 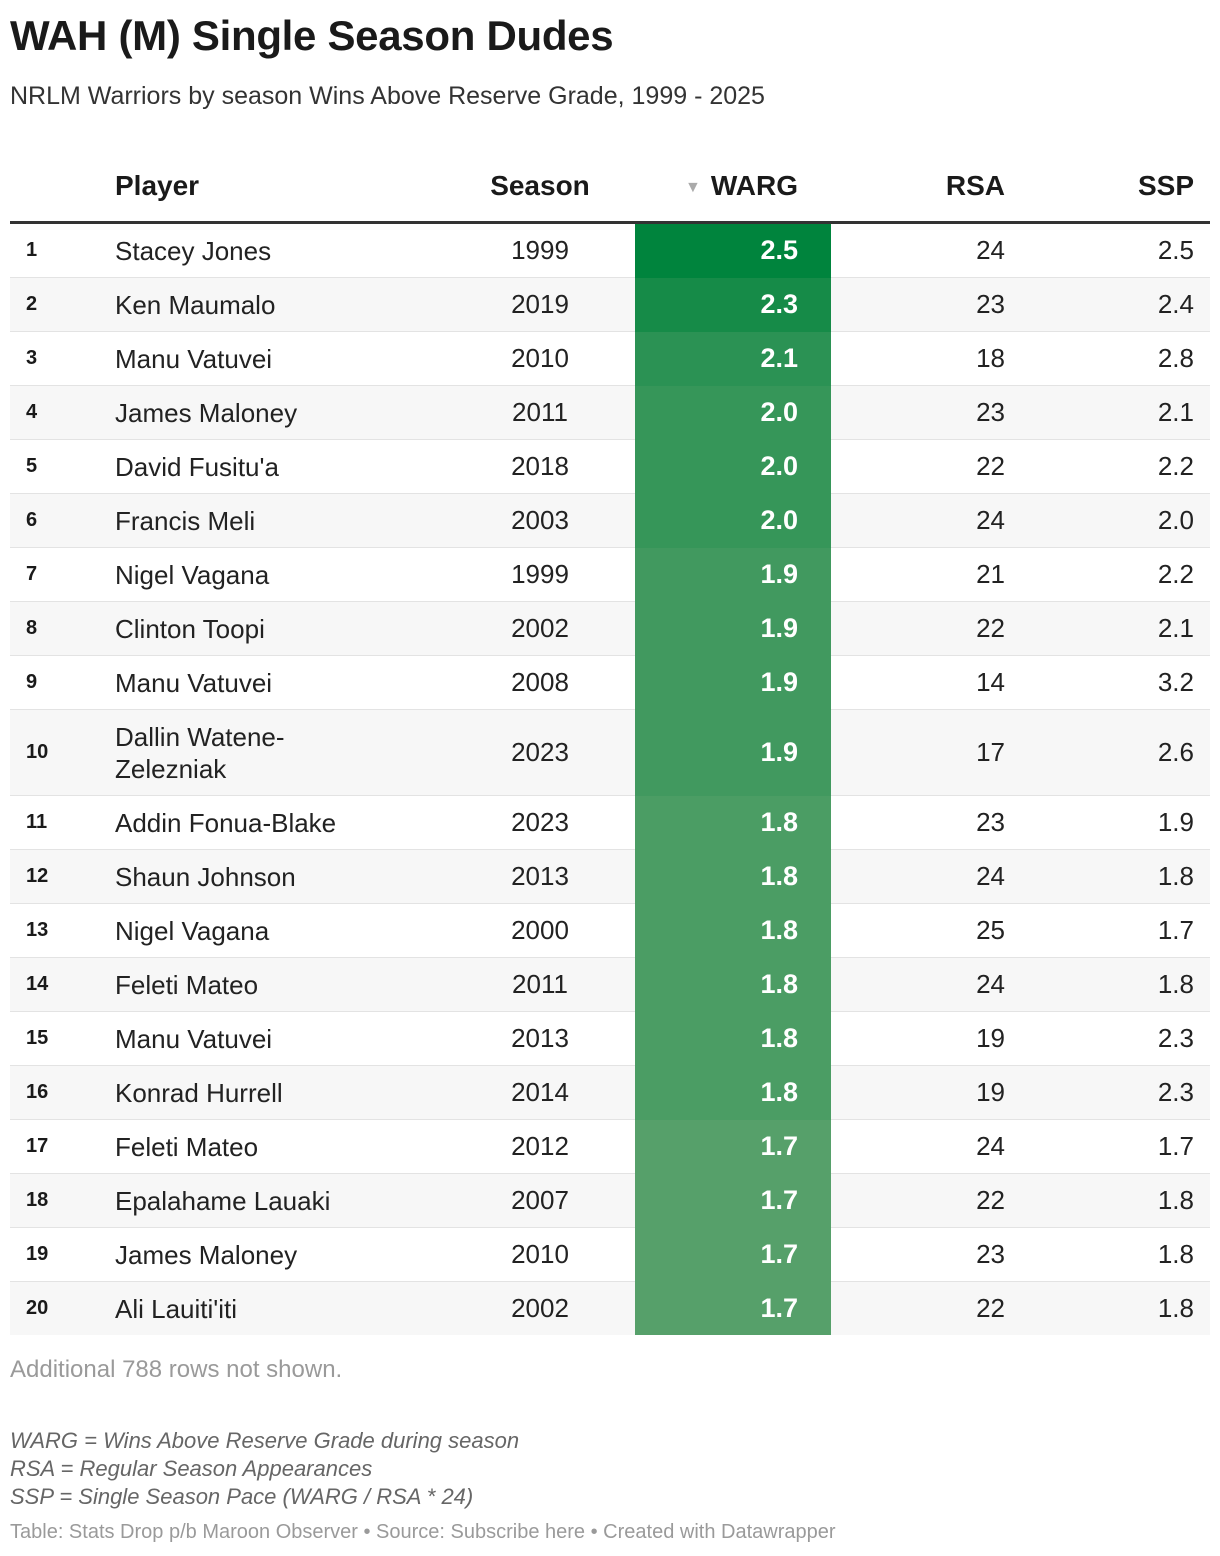 I want to click on table-row: 3 Manu Vatuvei 2010 2.1 18 2.8, so click(x=610, y=358).